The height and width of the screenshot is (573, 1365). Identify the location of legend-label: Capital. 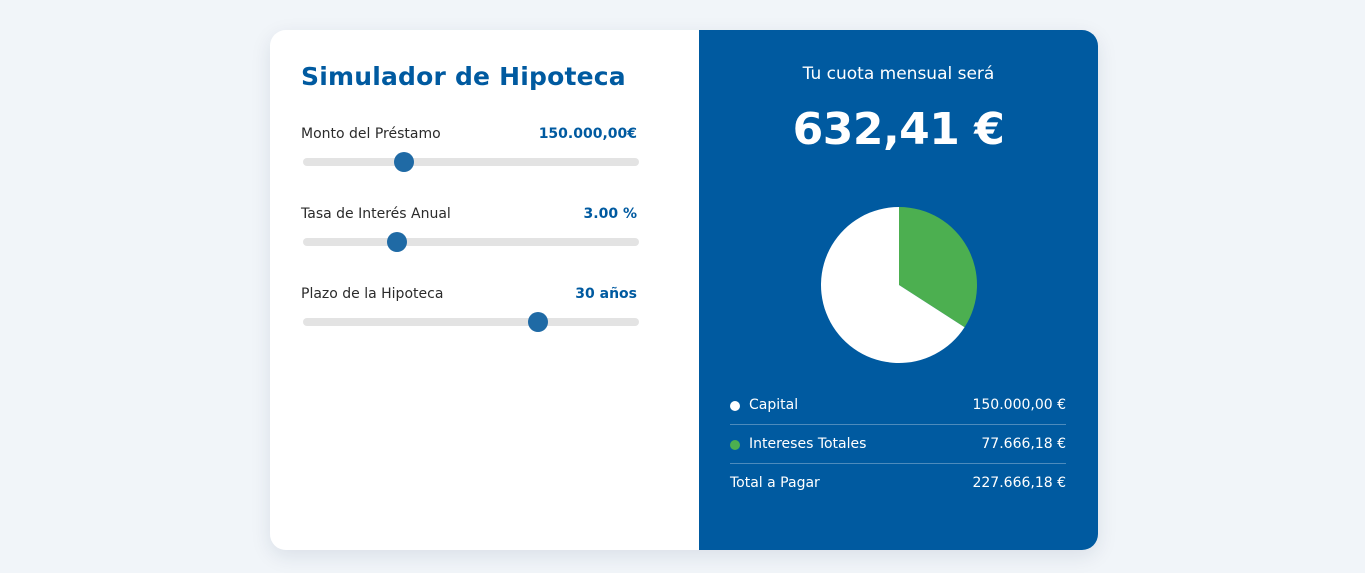
(774, 405).